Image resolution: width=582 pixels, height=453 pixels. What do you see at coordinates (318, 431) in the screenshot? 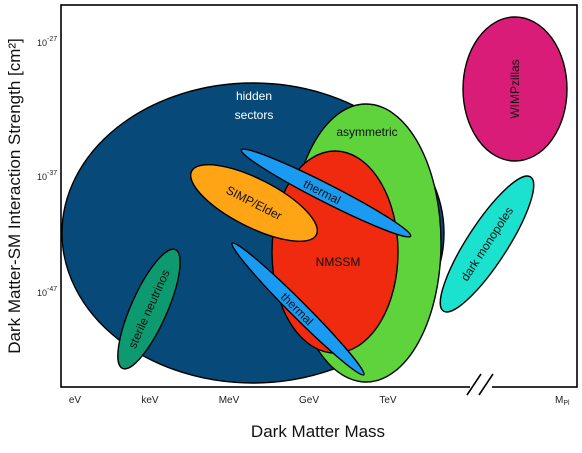
I see `x-axis-title: Dark Matter Mass` at bounding box center [318, 431].